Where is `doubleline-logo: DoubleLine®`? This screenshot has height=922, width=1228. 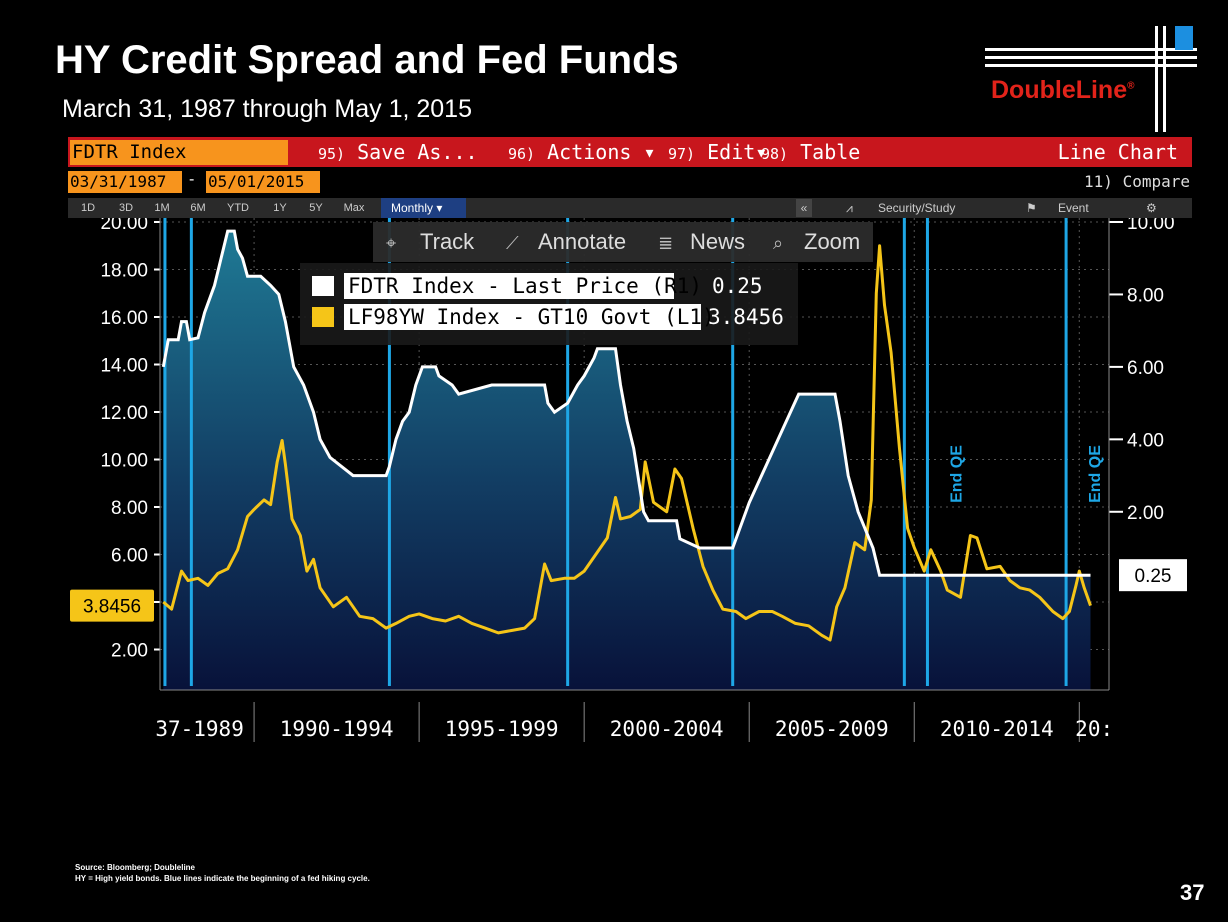 doubleline-logo: DoubleLine® is located at coordinates (1092, 77).